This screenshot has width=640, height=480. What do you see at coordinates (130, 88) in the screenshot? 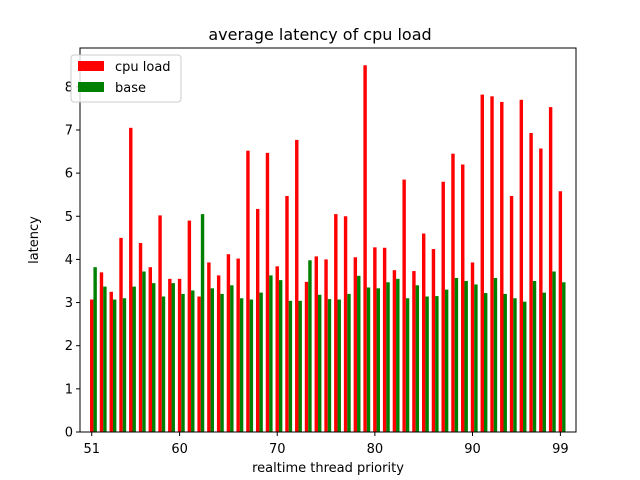
I see `legend-label-base: base` at bounding box center [130, 88].